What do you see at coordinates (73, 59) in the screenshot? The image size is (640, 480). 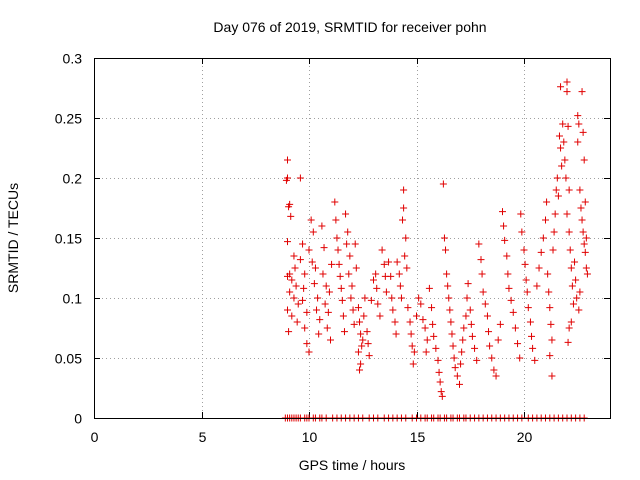 I see `y-tick-label: 0.3` at bounding box center [73, 59].